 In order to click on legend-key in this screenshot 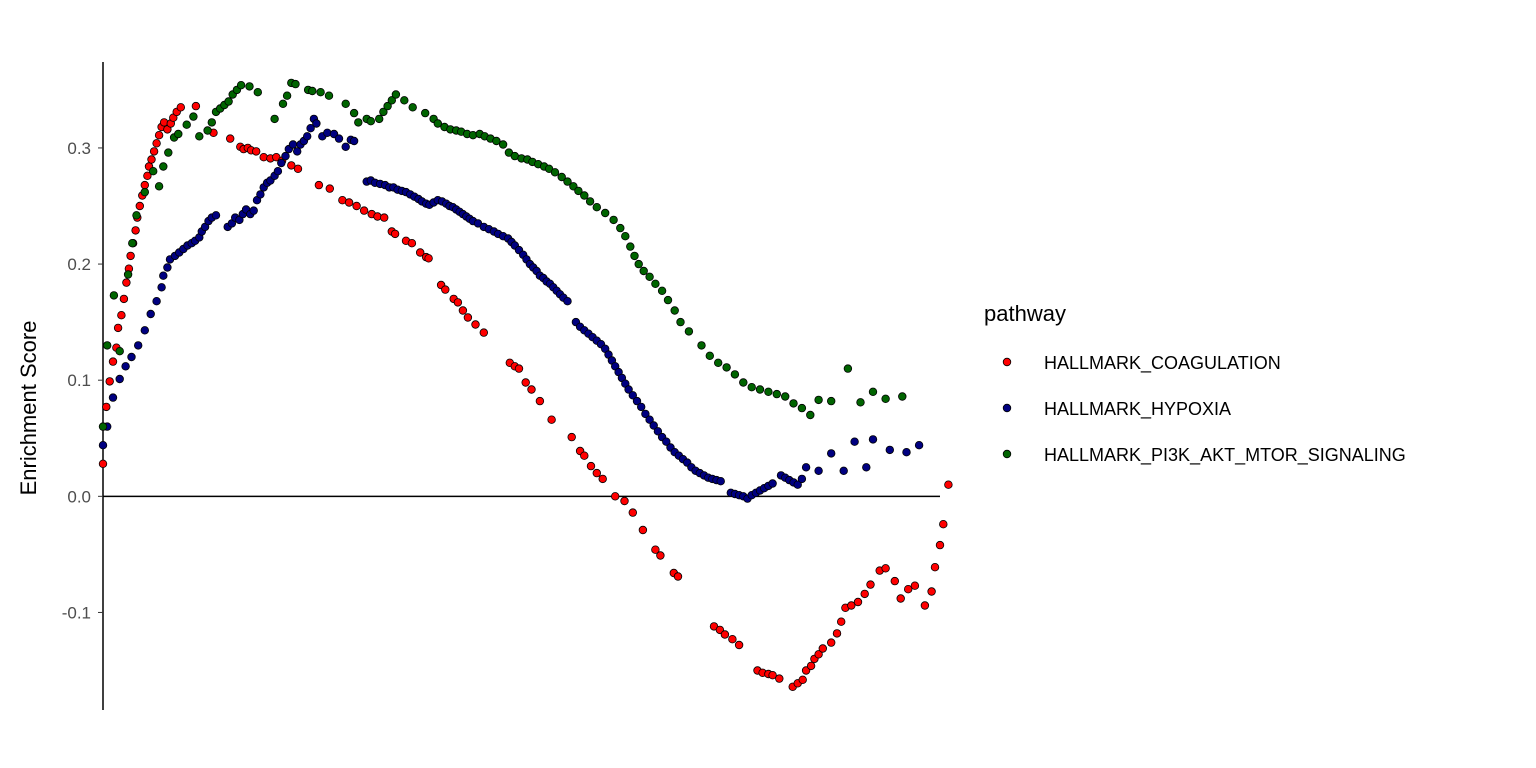, I will do `click(1007, 454)`.